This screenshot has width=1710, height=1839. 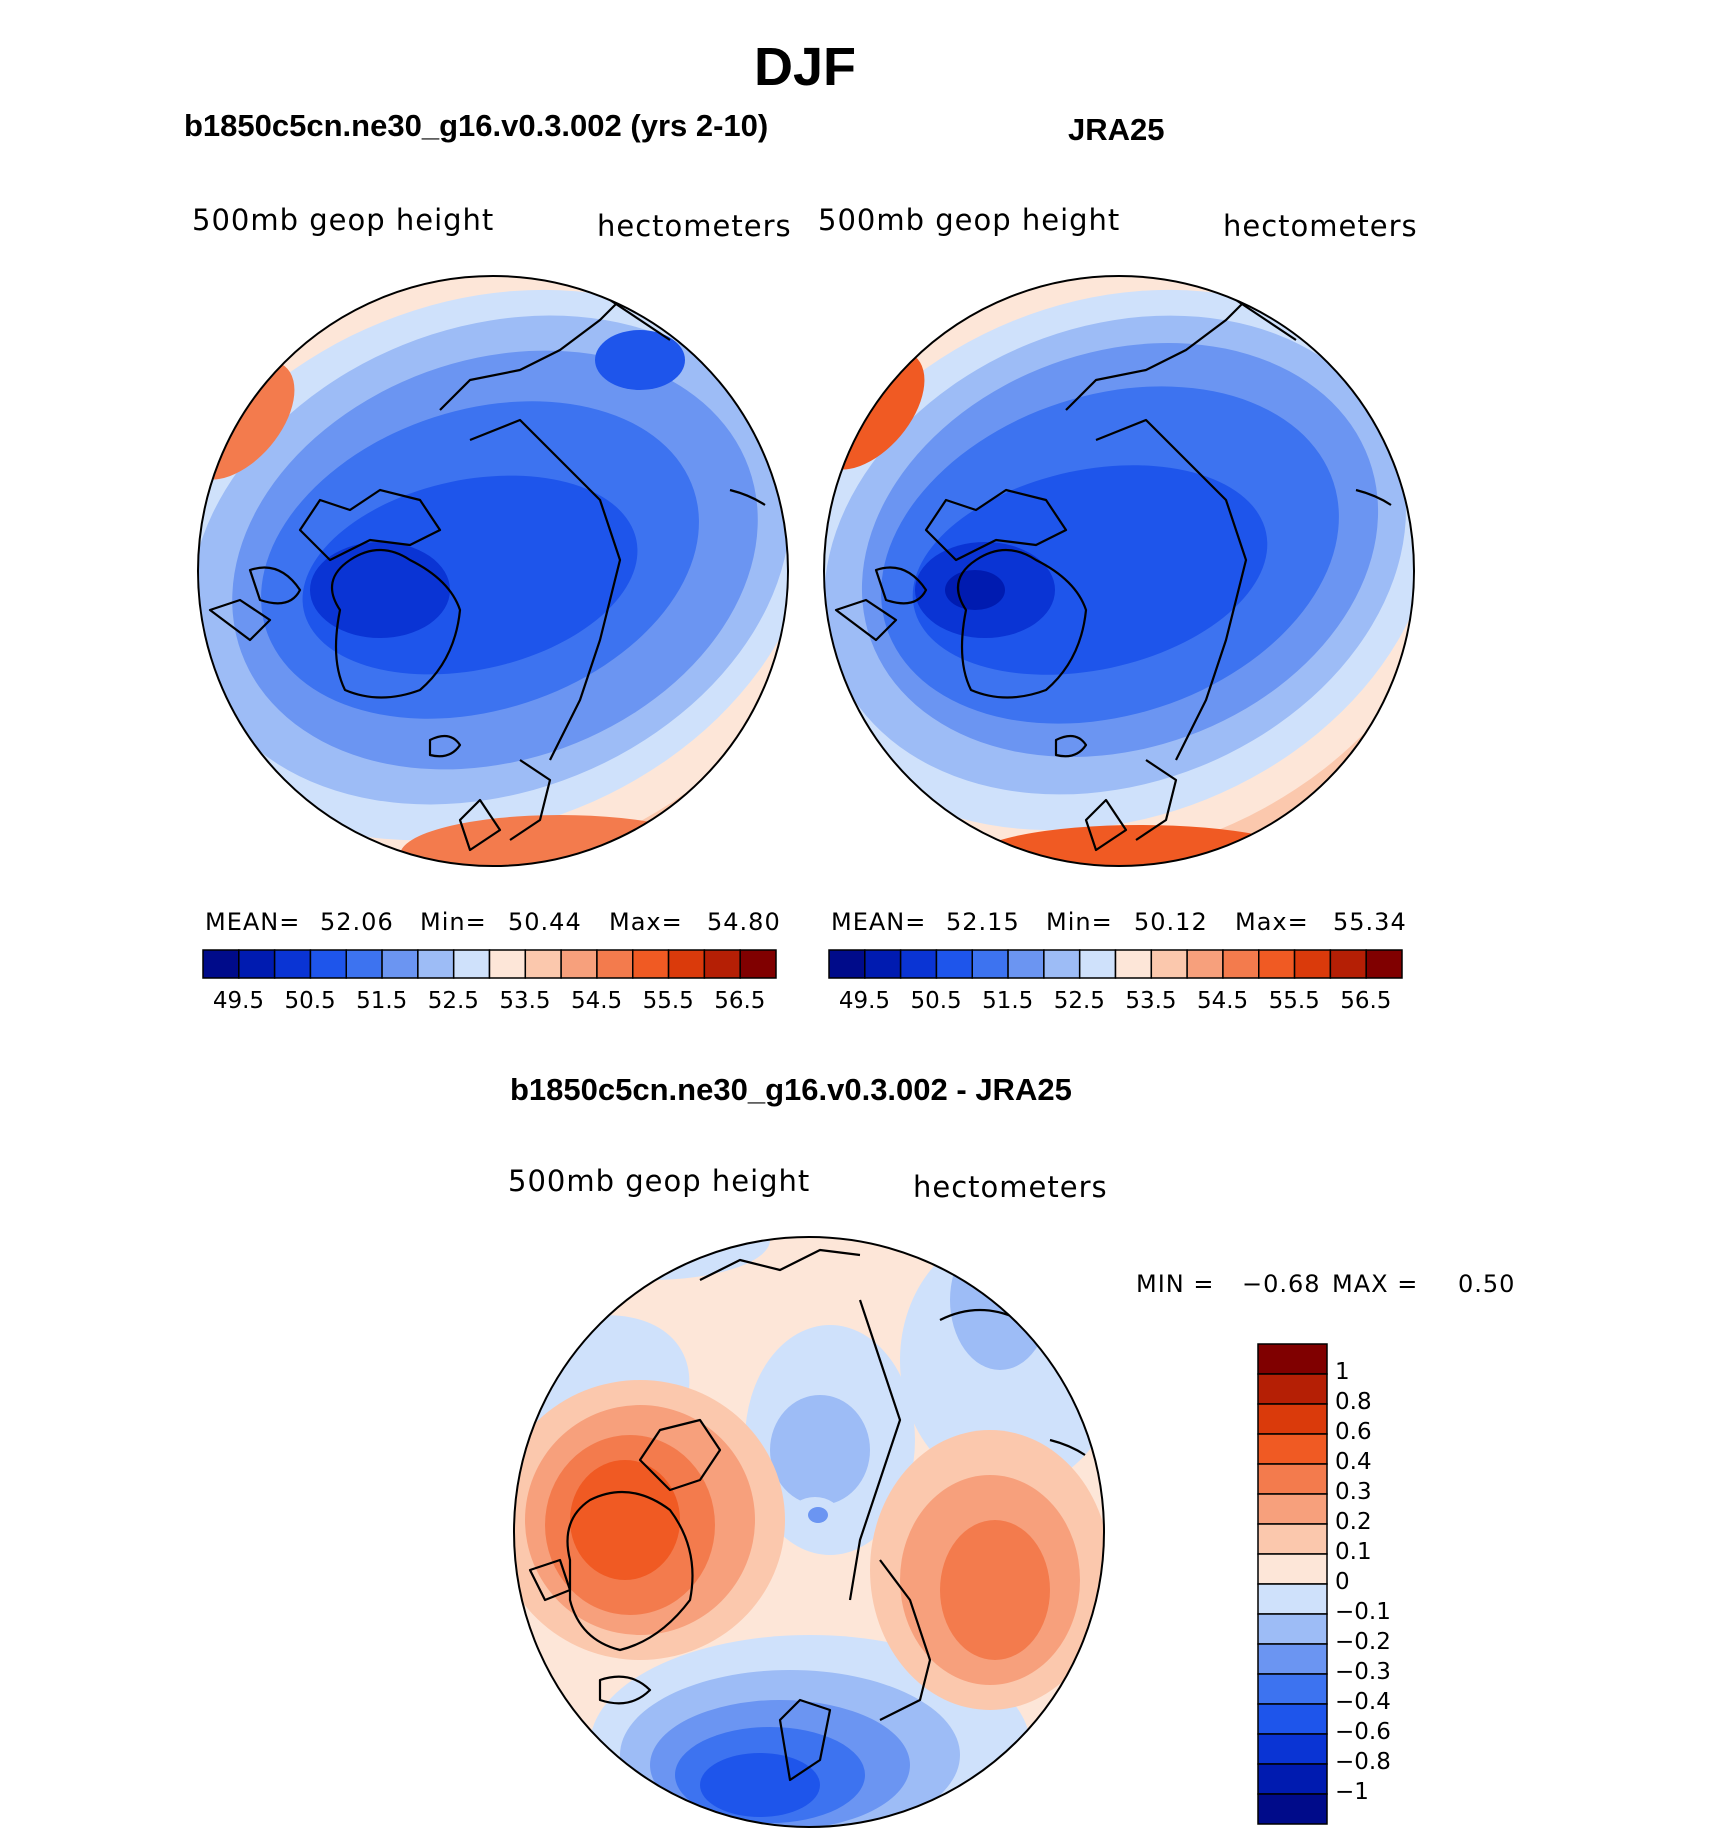 I want to click on diff-colorbar-tick-label: −0.2, so click(x=1363, y=1642).